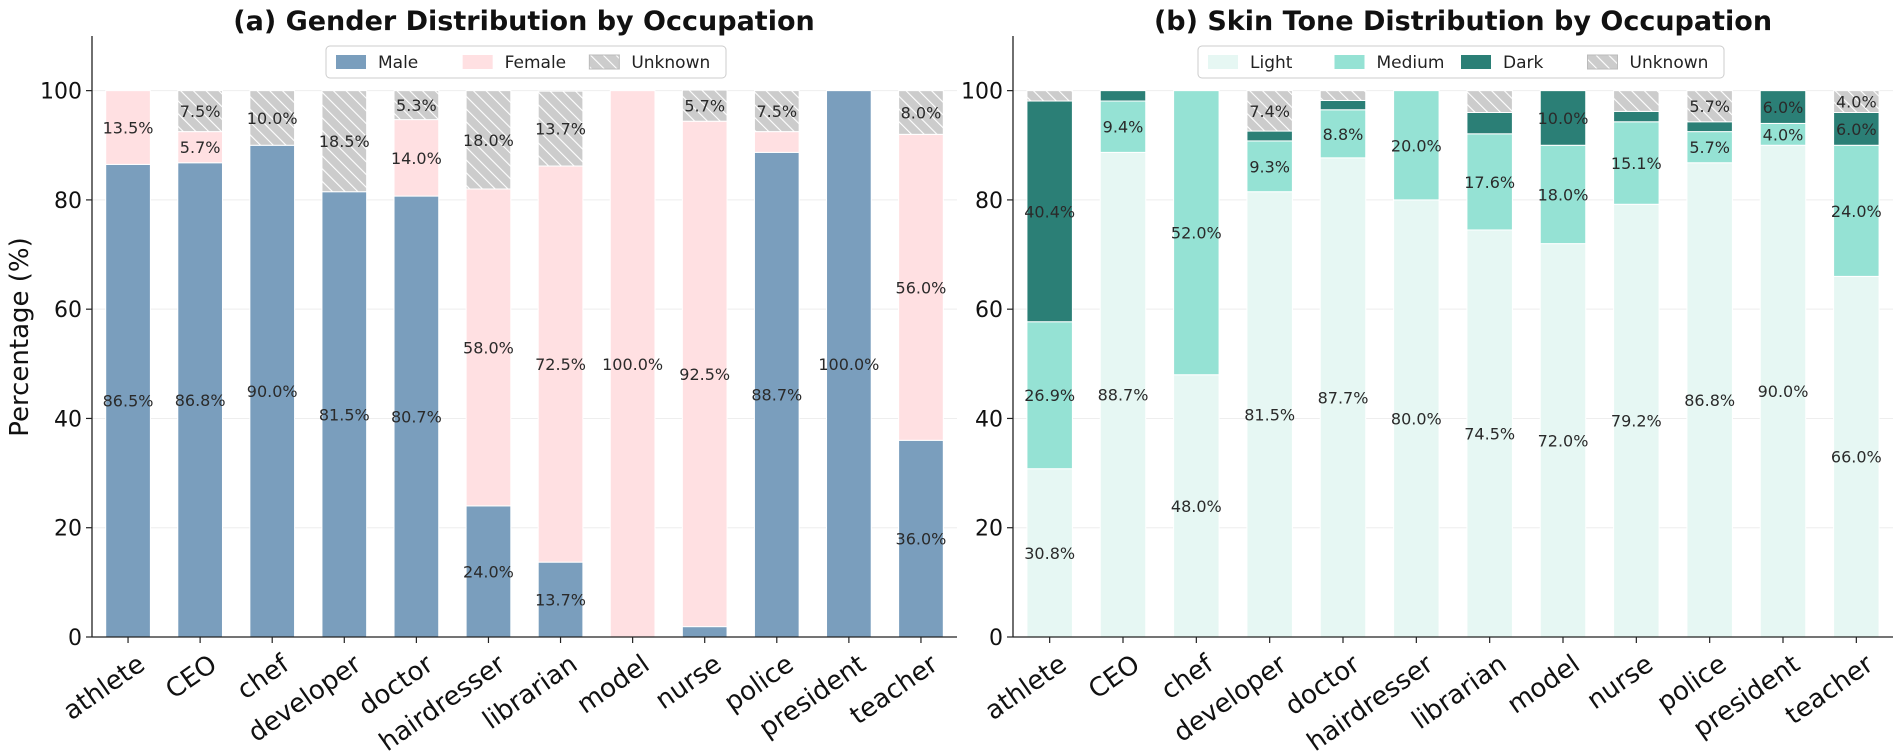 The height and width of the screenshot is (756, 1901). Describe the element at coordinates (68, 201) in the screenshot. I see `gender-y-tick-label: 80` at that location.